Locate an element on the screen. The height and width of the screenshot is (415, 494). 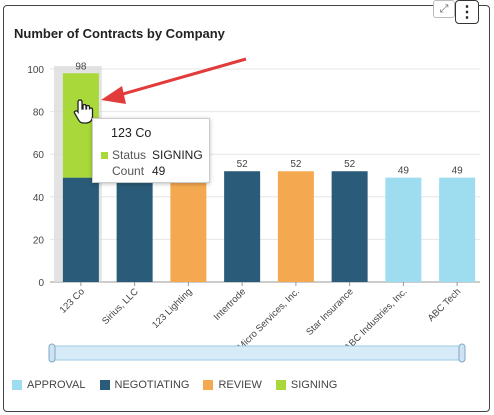
hand-cursor-icon is located at coordinates (83, 111).